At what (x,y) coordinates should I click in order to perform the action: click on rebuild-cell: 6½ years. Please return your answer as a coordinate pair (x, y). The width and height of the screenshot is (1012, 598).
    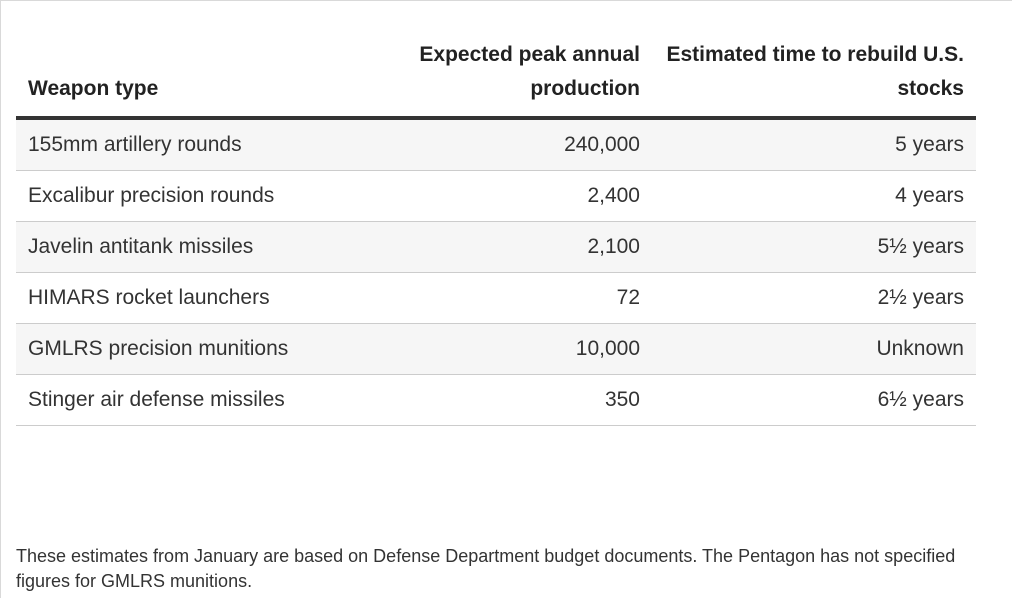
    Looking at the image, I should click on (814, 400).